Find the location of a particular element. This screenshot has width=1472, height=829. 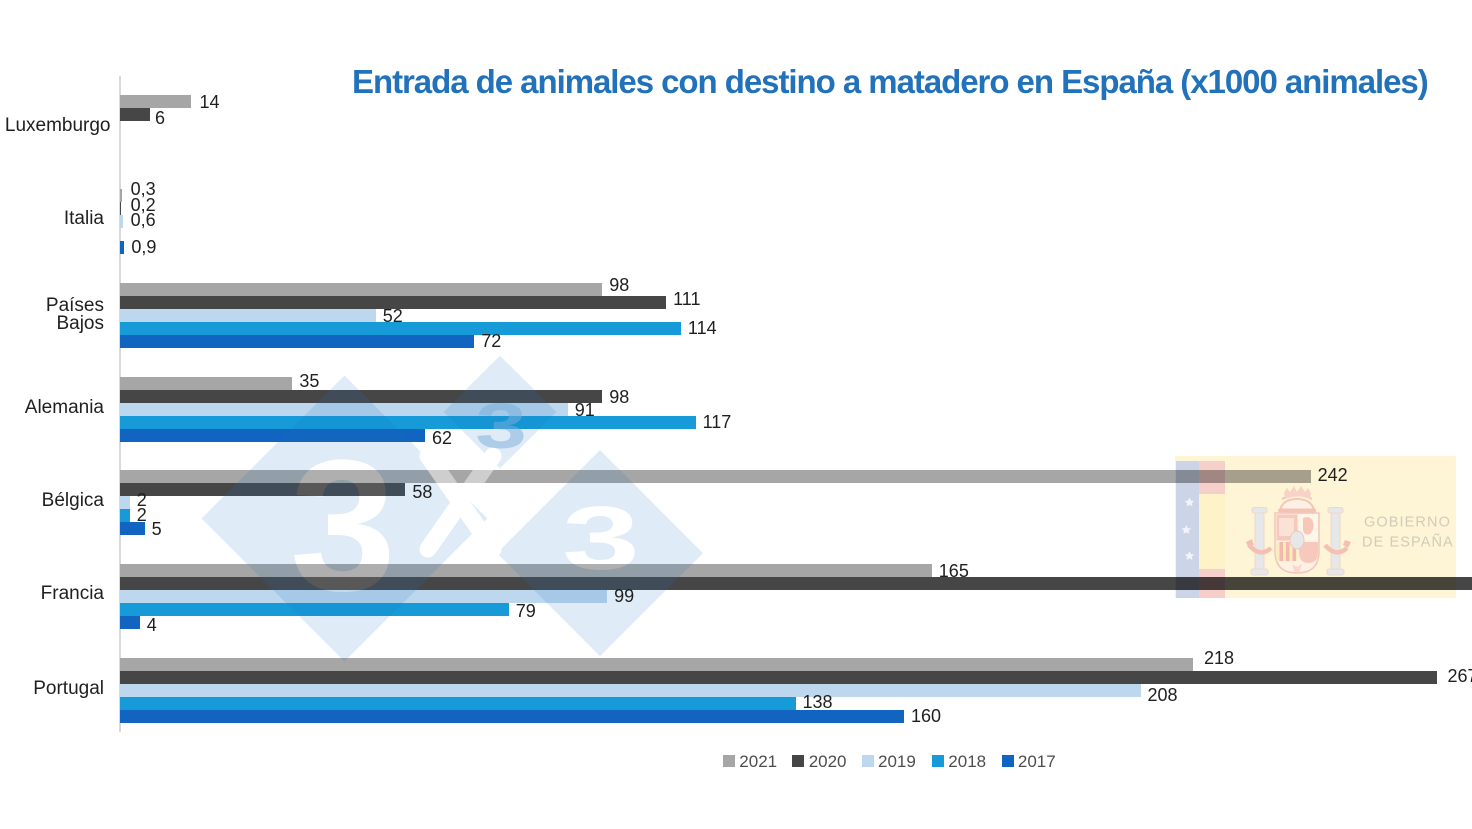

svg-text: DE ESPAÑA is located at coordinates (1408, 542).